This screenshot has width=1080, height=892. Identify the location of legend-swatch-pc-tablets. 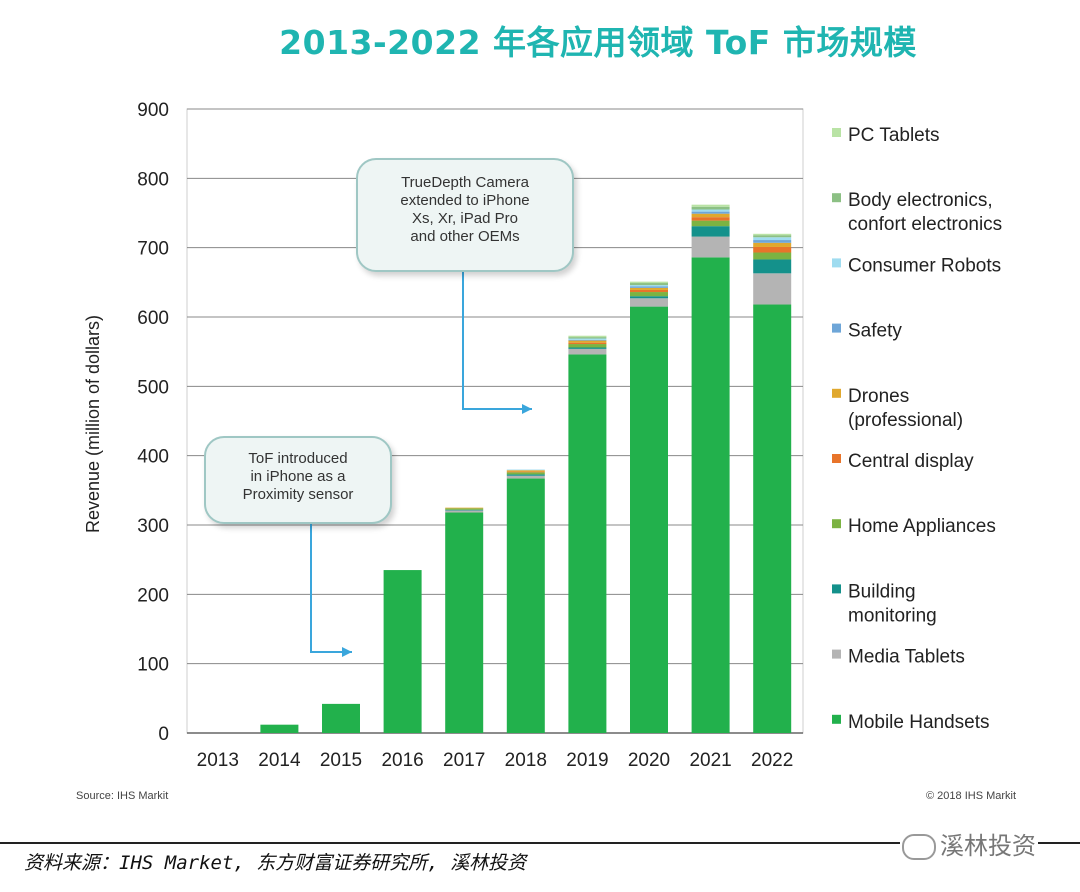
(836, 132).